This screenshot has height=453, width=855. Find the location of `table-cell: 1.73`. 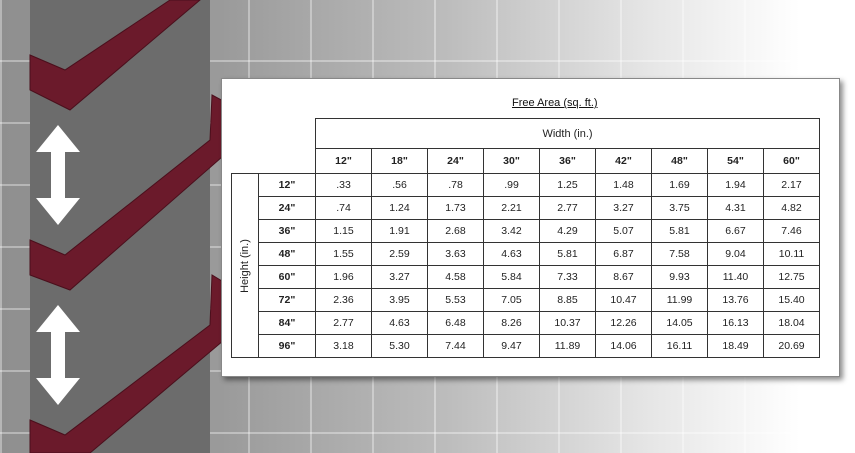

table-cell: 1.73 is located at coordinates (455, 208).